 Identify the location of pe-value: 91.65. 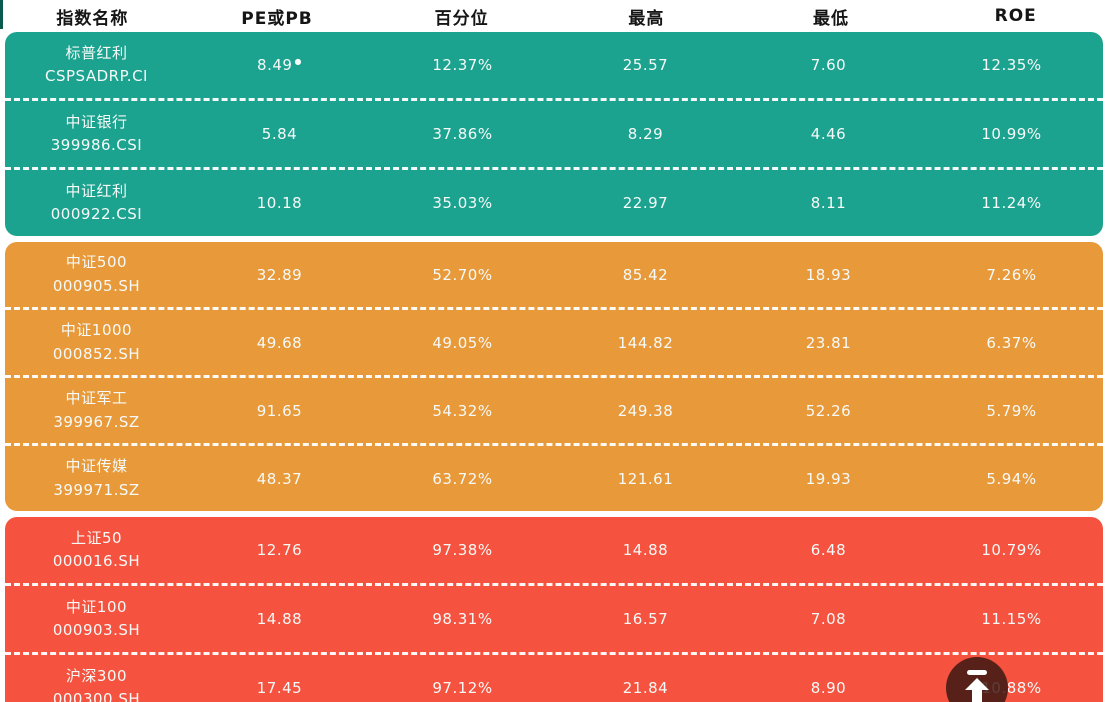
(279, 410).